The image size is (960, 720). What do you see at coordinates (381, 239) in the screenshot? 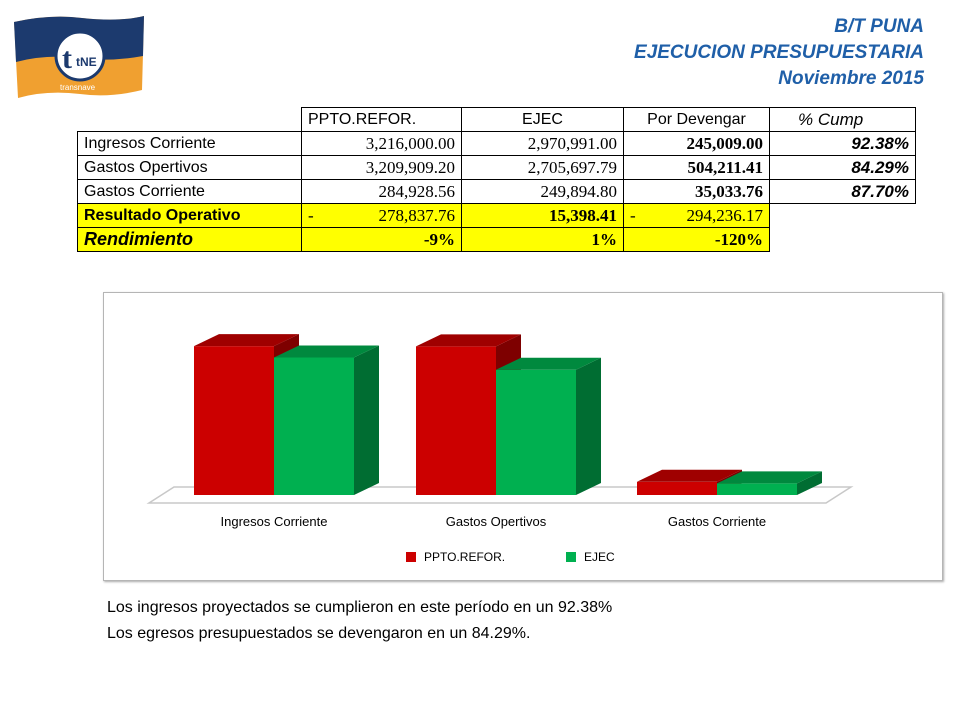
I see `rendimiento-ppto: -9%` at bounding box center [381, 239].